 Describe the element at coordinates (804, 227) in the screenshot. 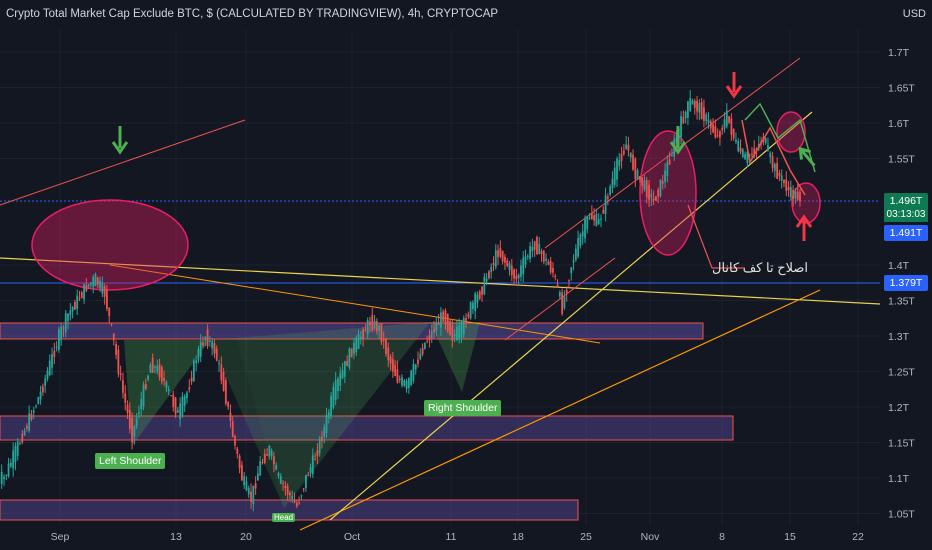

I see `red-up-arrow-icon` at that location.